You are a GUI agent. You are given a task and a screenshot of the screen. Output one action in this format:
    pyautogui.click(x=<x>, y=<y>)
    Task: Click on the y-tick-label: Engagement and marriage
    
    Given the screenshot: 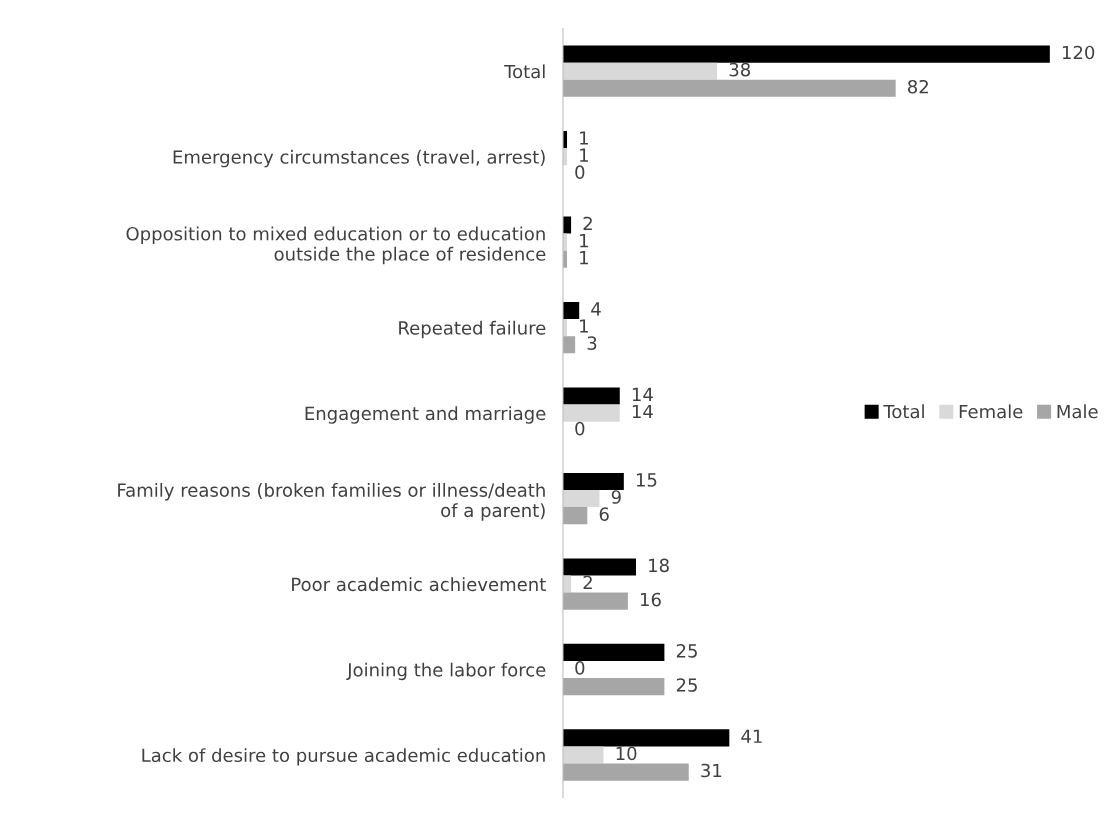 What is the action you would take?
    pyautogui.click(x=425, y=415)
    